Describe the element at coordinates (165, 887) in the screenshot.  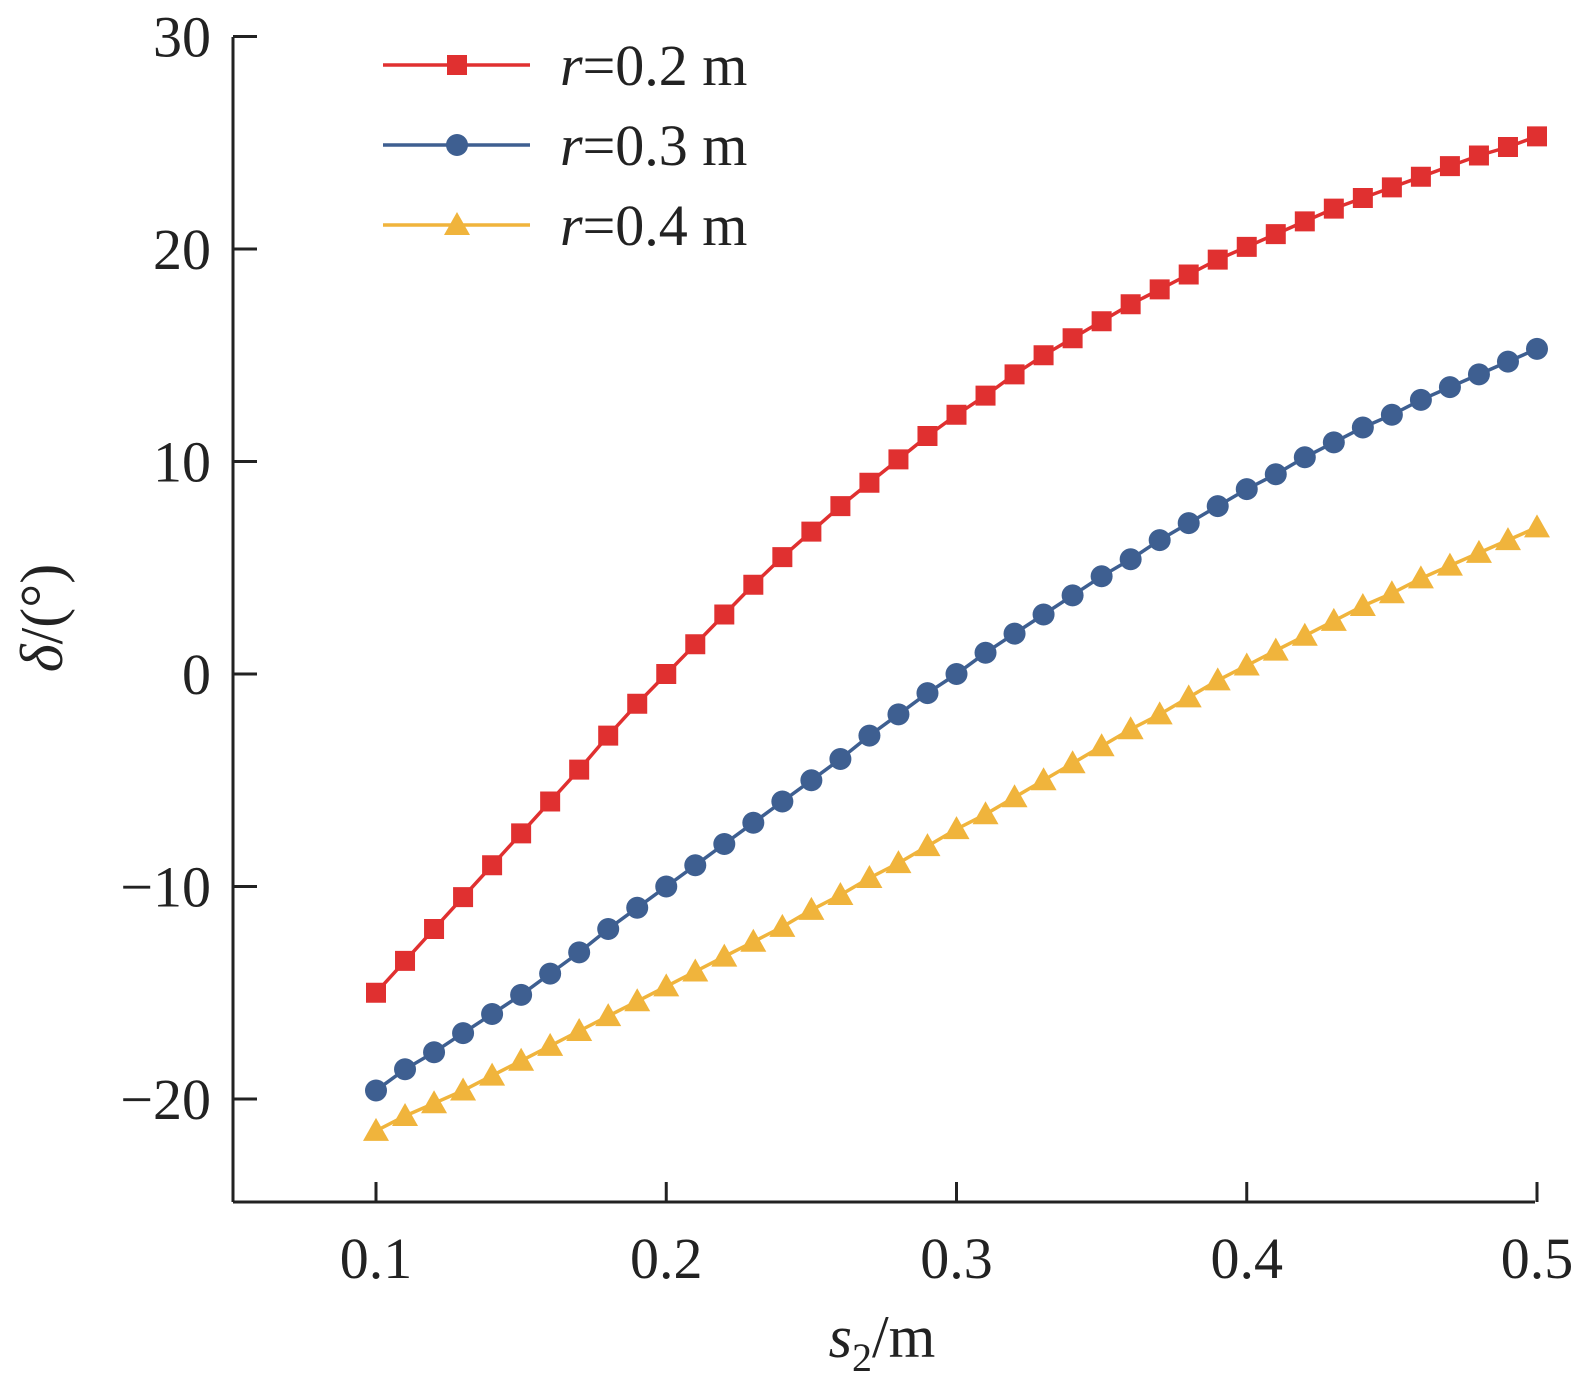
I see `y-tick-label: −10` at that location.